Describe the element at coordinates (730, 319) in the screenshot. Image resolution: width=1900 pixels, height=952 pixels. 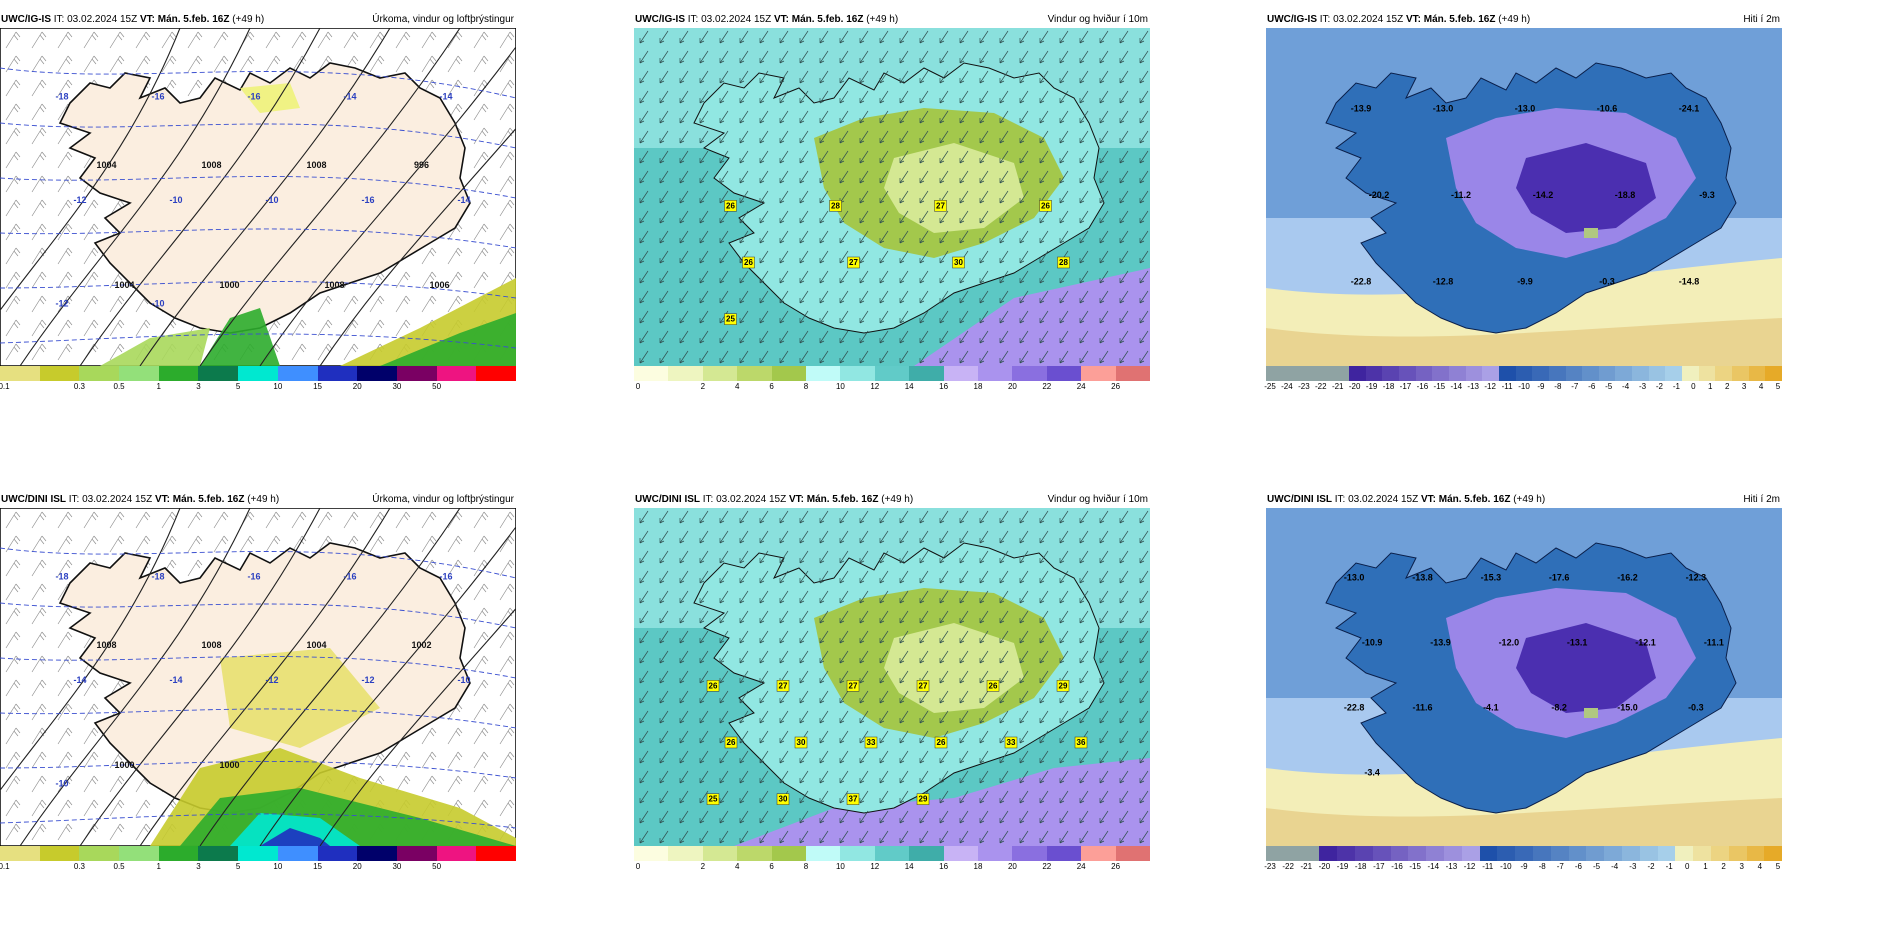
I see `svg-text: 25` at that location.